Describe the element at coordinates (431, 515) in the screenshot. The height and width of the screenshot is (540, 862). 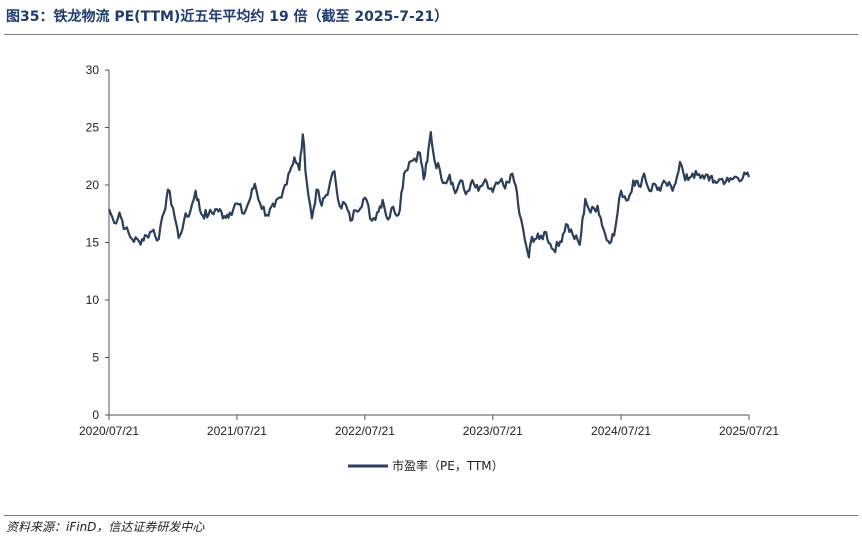
I see `bottom-divider` at that location.